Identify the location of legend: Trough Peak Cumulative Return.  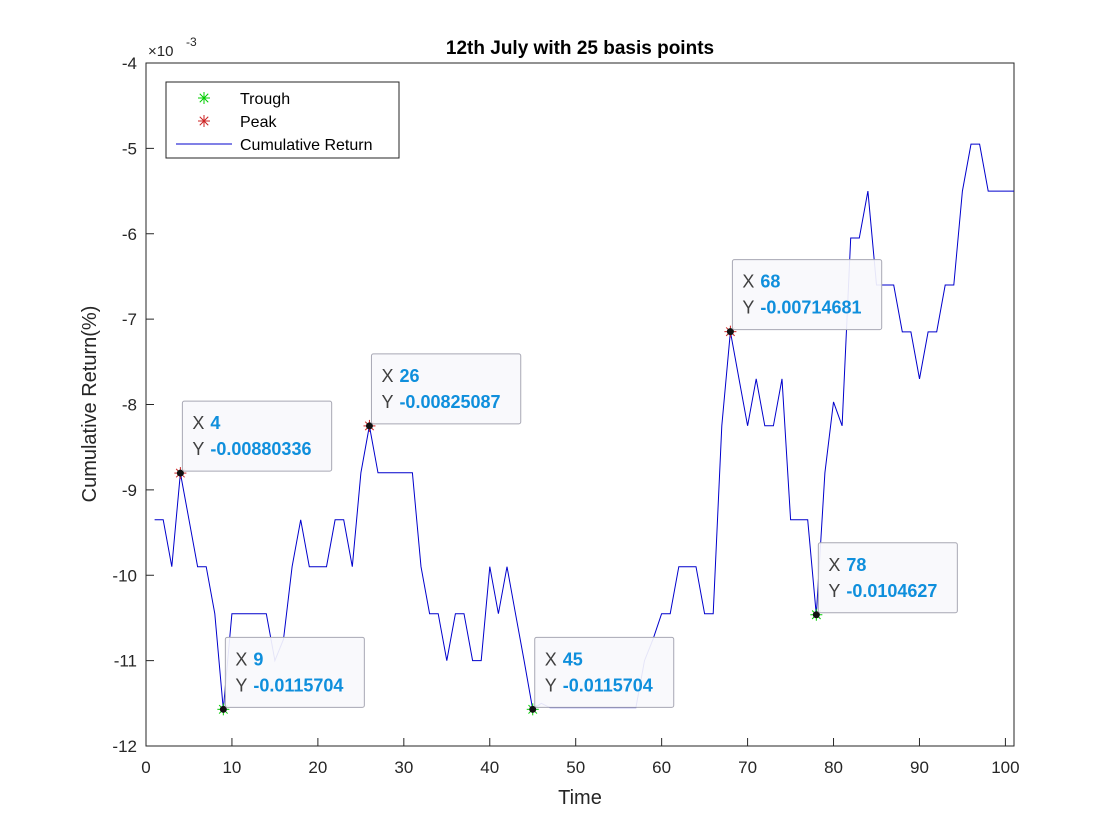
(282, 120).